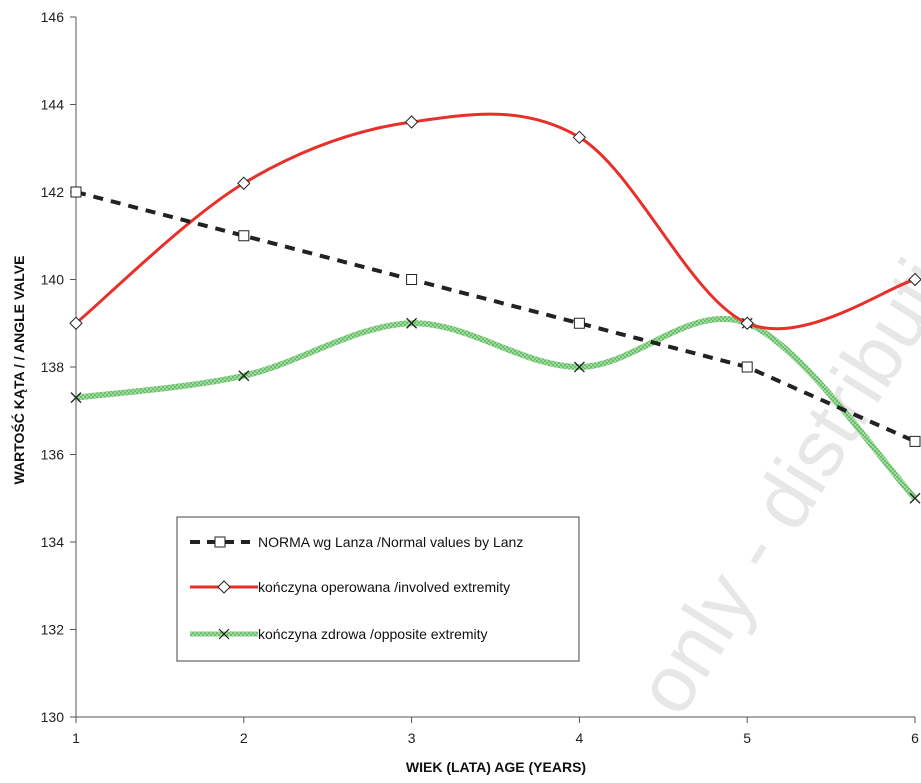  What do you see at coordinates (412, 738) in the screenshot?
I see `x-tick-label: 3` at bounding box center [412, 738].